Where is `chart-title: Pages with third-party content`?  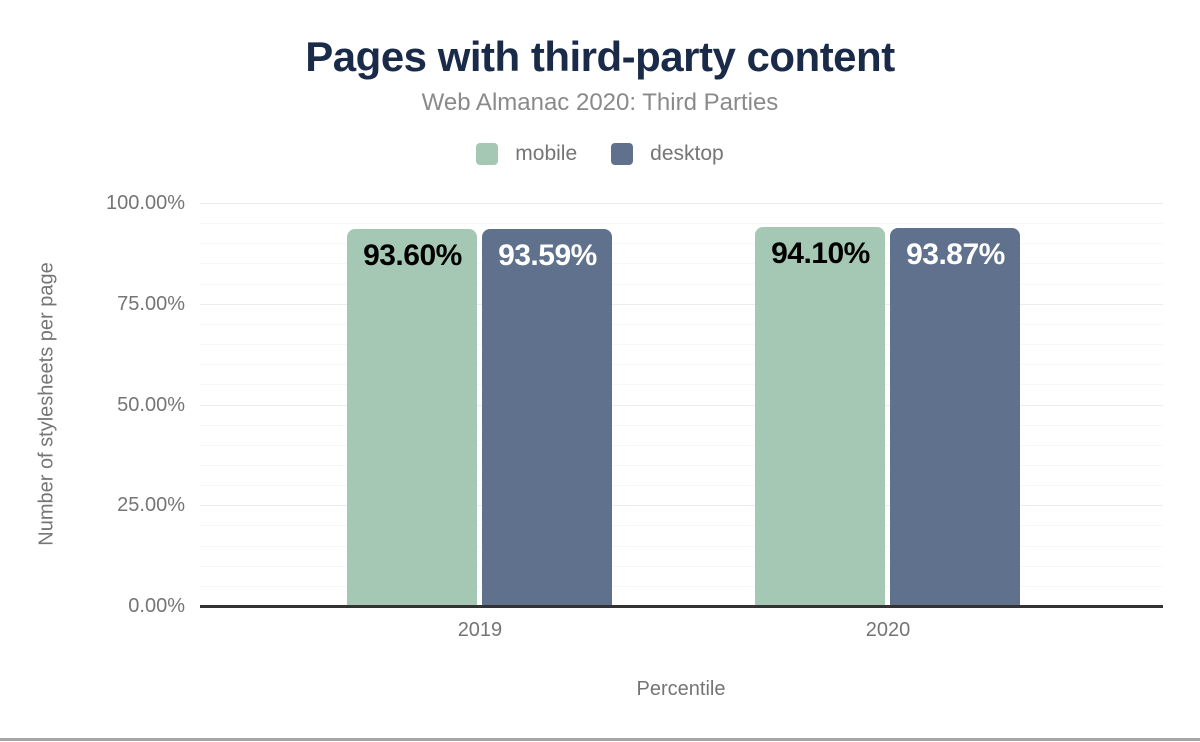 chart-title: Pages with third-party content is located at coordinates (600, 56).